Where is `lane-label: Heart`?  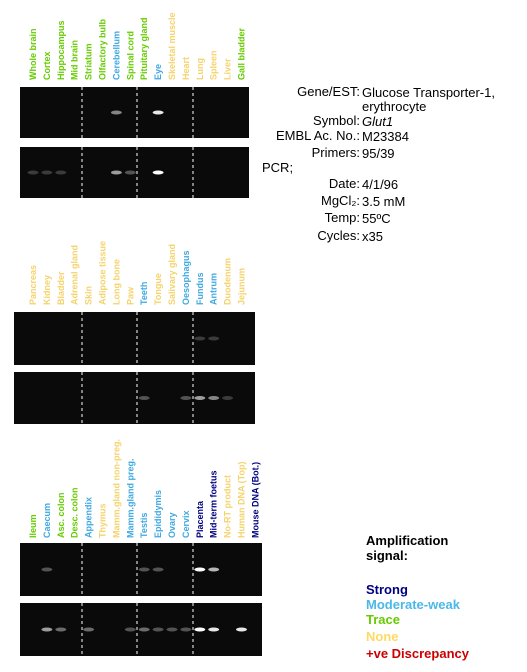
lane-label: Heart is located at coordinates (186, 68).